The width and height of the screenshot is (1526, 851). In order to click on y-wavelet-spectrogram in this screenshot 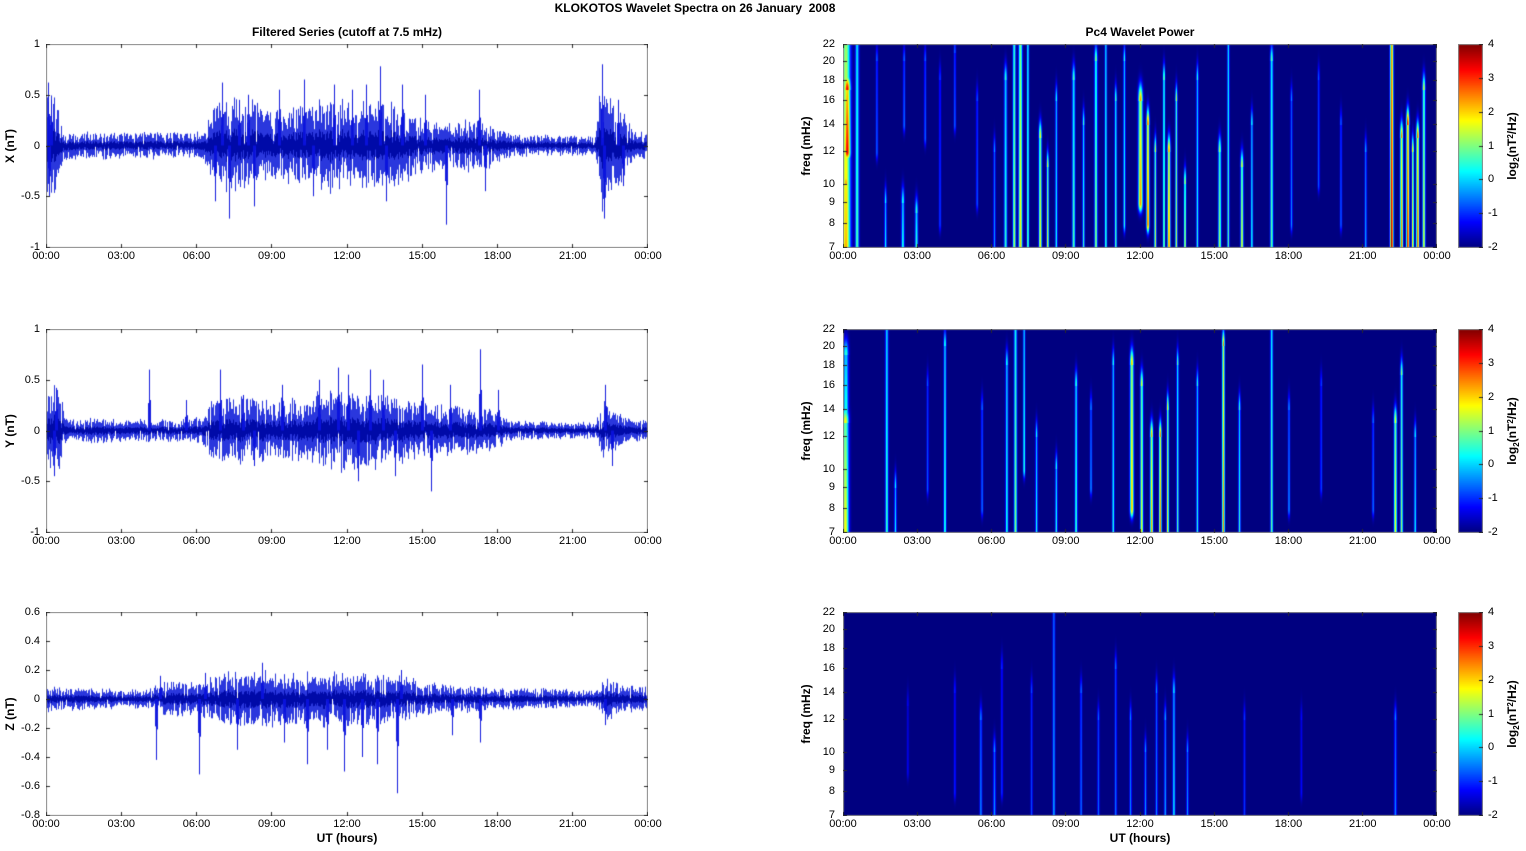, I will do `click(1140, 431)`.